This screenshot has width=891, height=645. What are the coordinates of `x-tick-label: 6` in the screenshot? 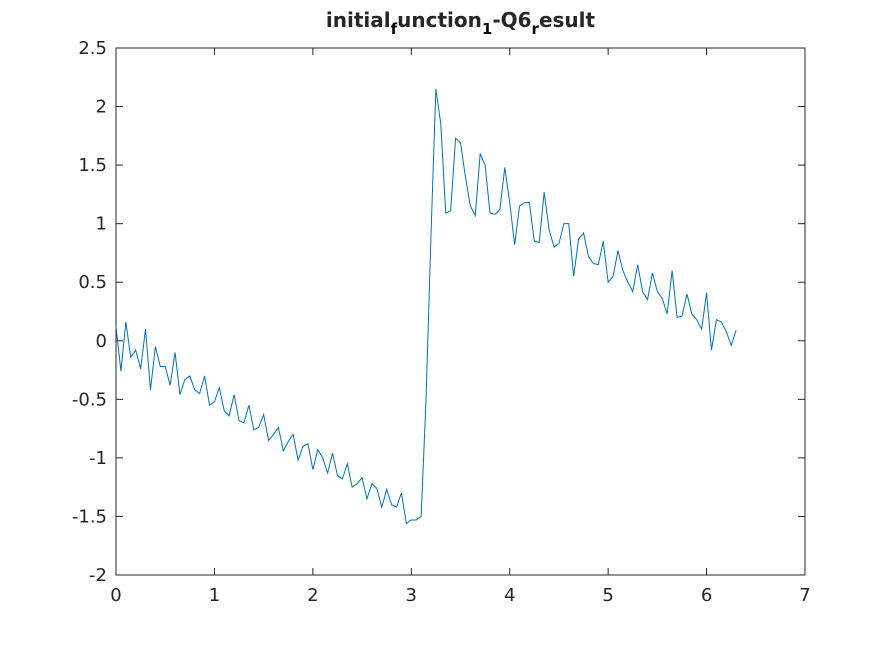 It's located at (706, 595).